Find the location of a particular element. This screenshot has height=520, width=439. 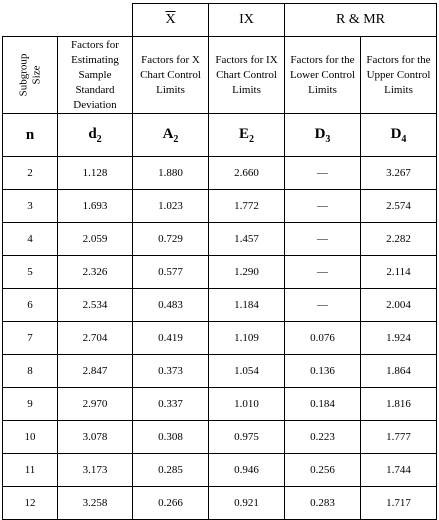

cell-a2: 0.729 is located at coordinates (170, 239).